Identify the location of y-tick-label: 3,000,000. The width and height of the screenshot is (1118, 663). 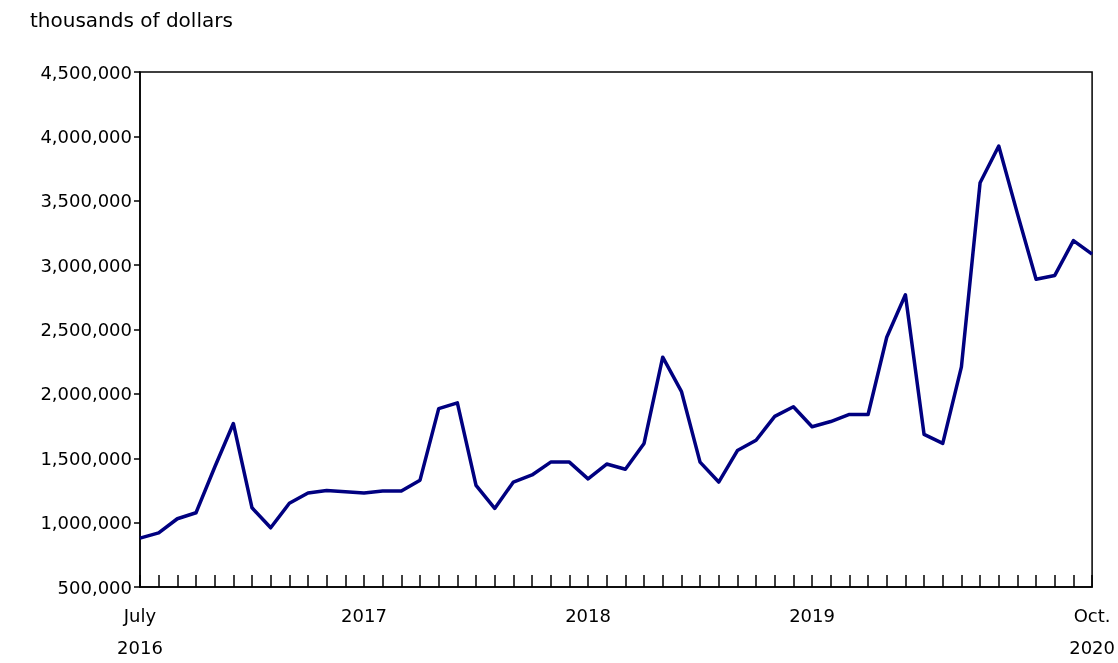
(86, 265).